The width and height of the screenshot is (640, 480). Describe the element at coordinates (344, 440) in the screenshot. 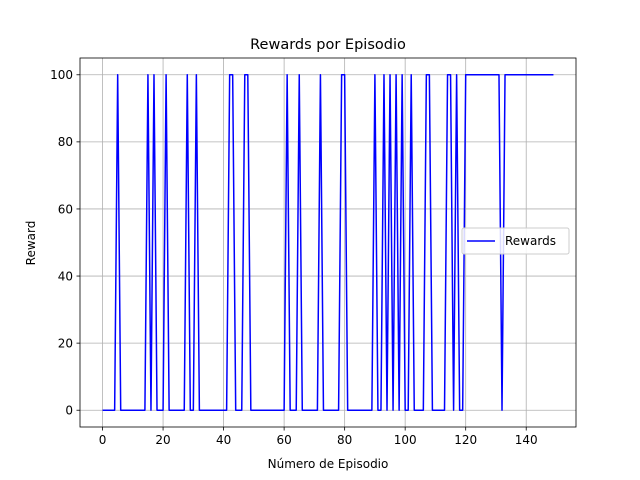

I see `x-tick-label: 80` at that location.